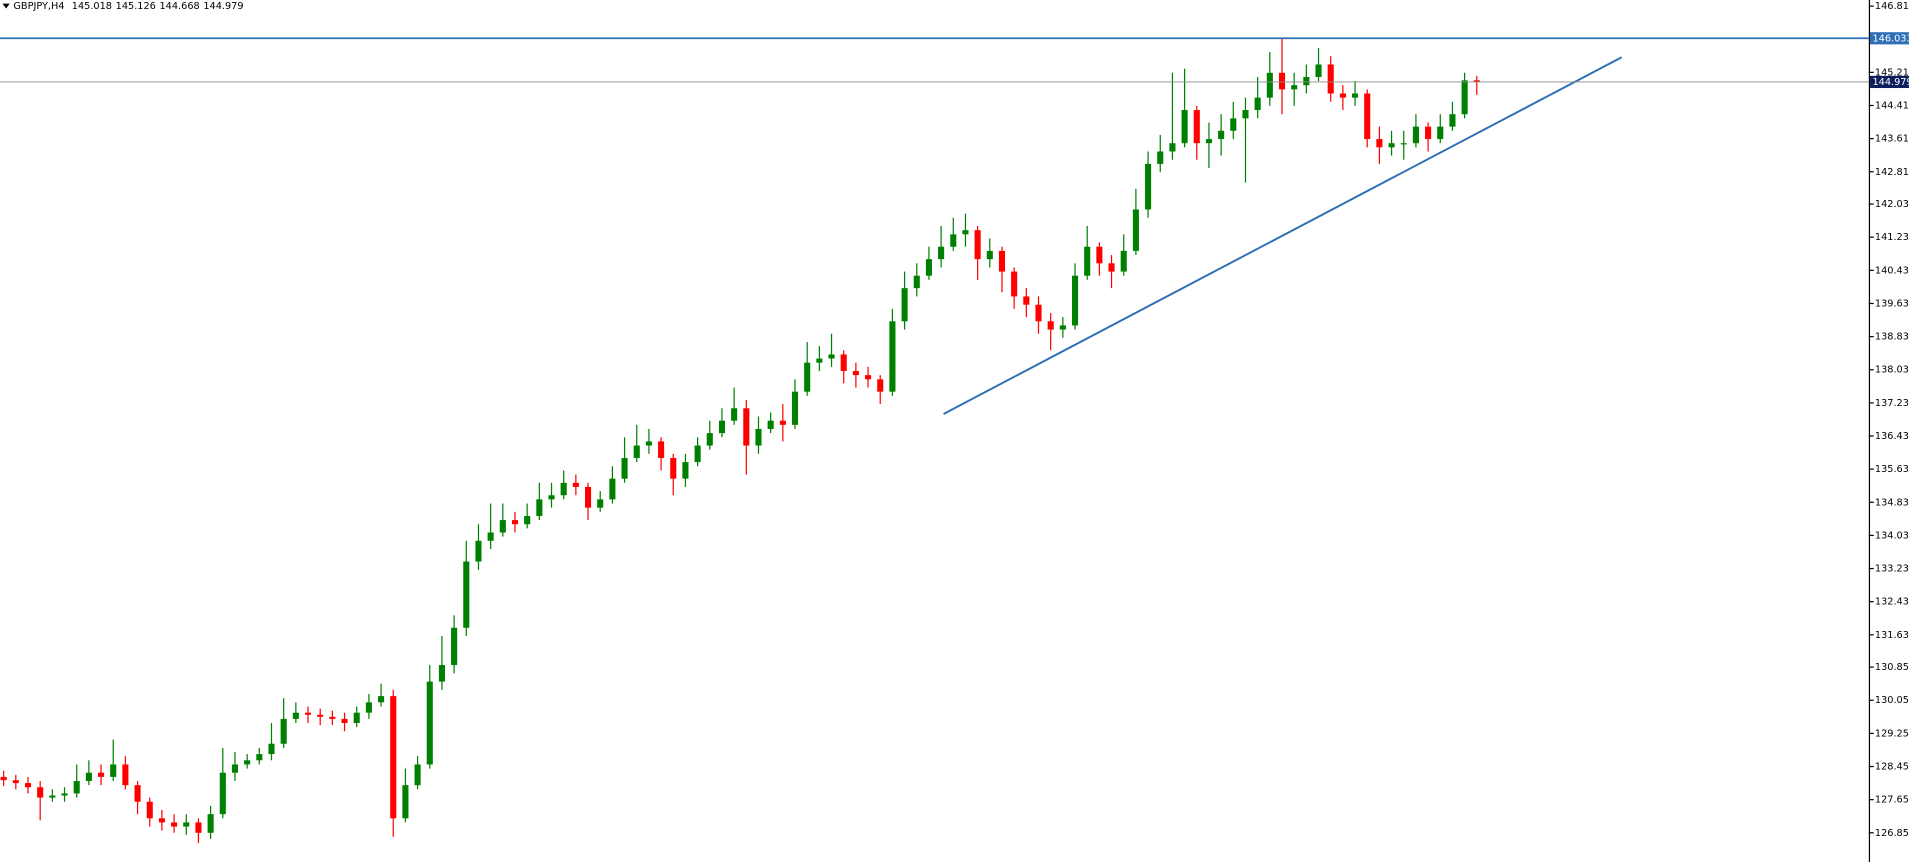 The image size is (1909, 862). What do you see at coordinates (1892, 139) in the screenshot?
I see `y-tick-label: 143.610` at bounding box center [1892, 139].